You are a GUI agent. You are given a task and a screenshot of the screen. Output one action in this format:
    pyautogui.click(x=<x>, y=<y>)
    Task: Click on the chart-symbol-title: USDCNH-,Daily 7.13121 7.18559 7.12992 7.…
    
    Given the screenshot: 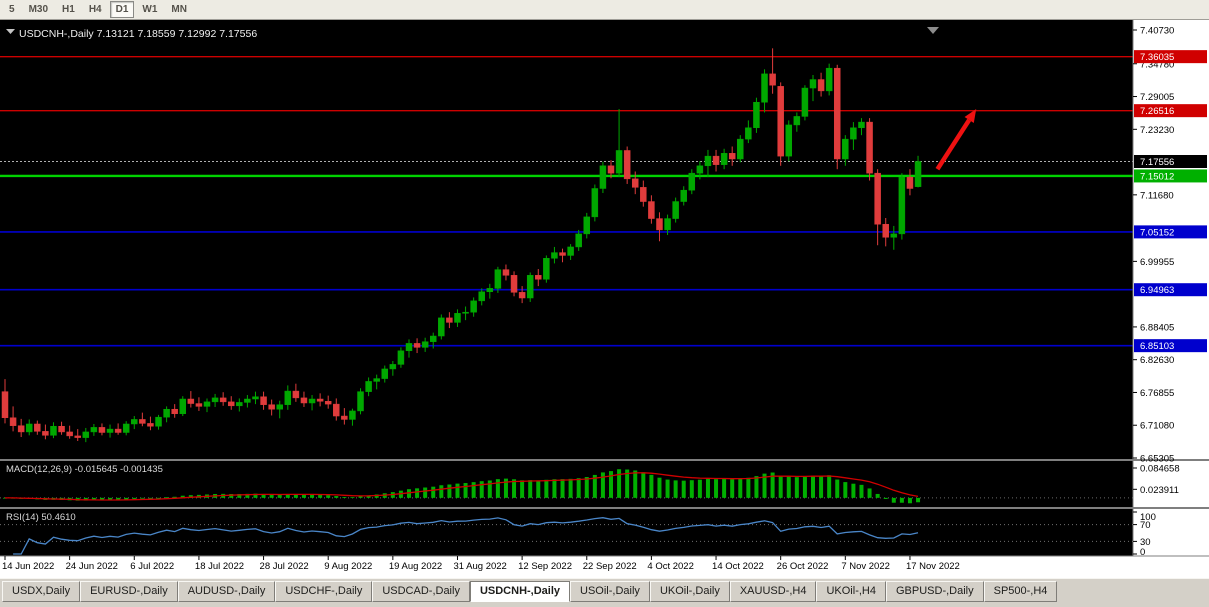 What is the action you would take?
    pyautogui.click(x=138, y=34)
    